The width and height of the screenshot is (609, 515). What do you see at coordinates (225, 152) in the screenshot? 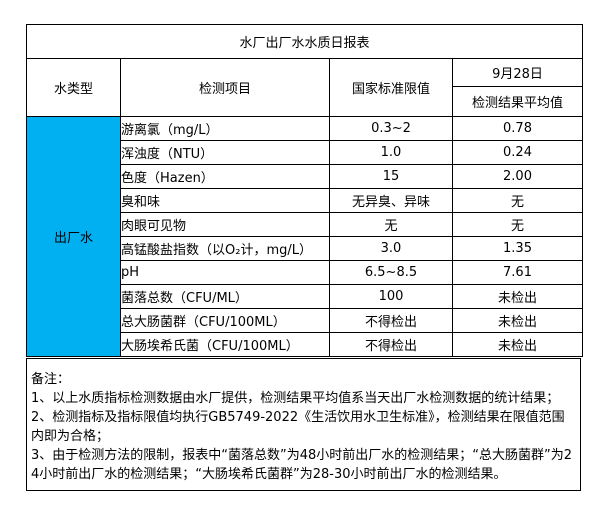
I see `item-cell: 浑浊度（NTU）` at bounding box center [225, 152].